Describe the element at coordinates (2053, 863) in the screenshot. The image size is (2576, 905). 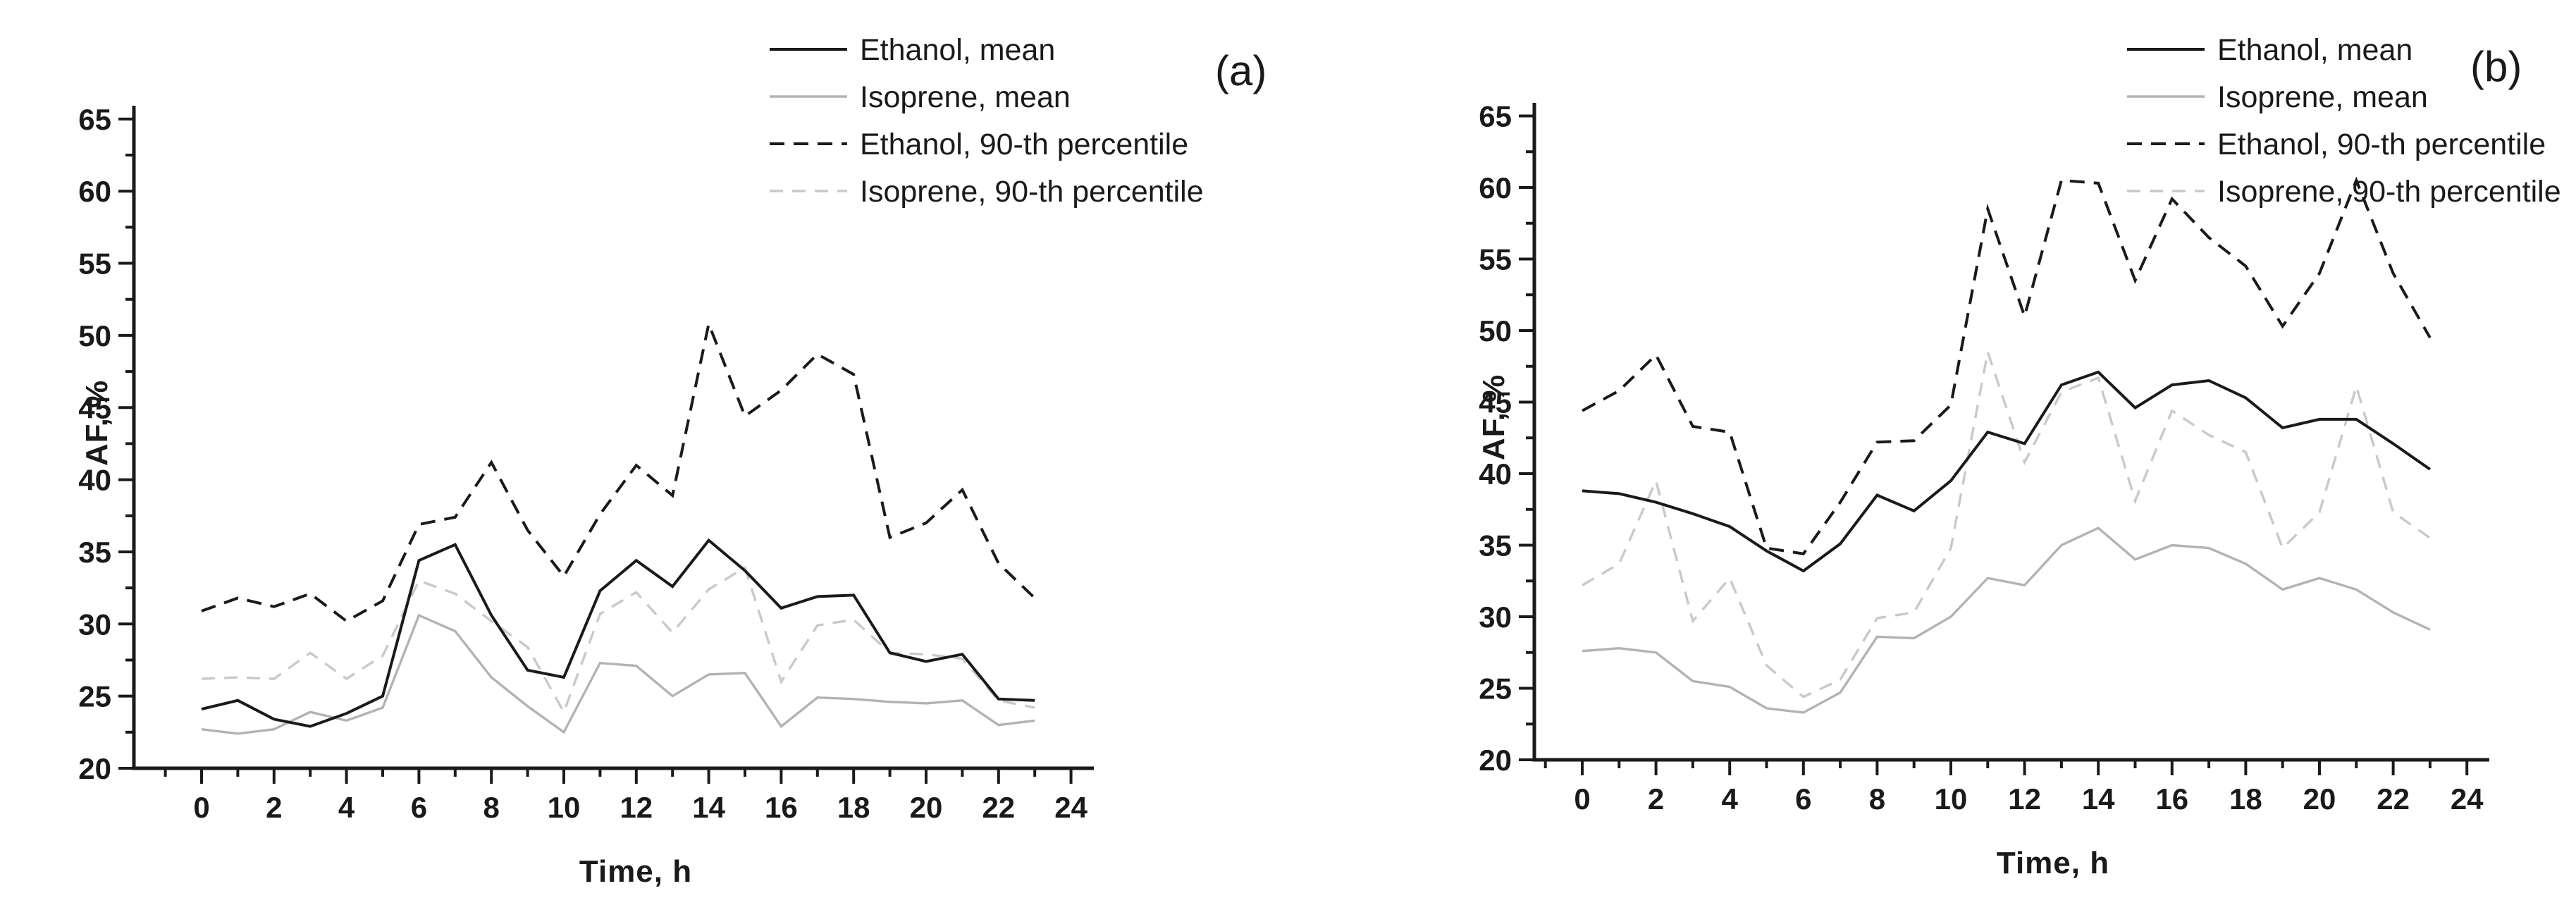
I see `x-axis-title-panel-b: Time, h` at that location.